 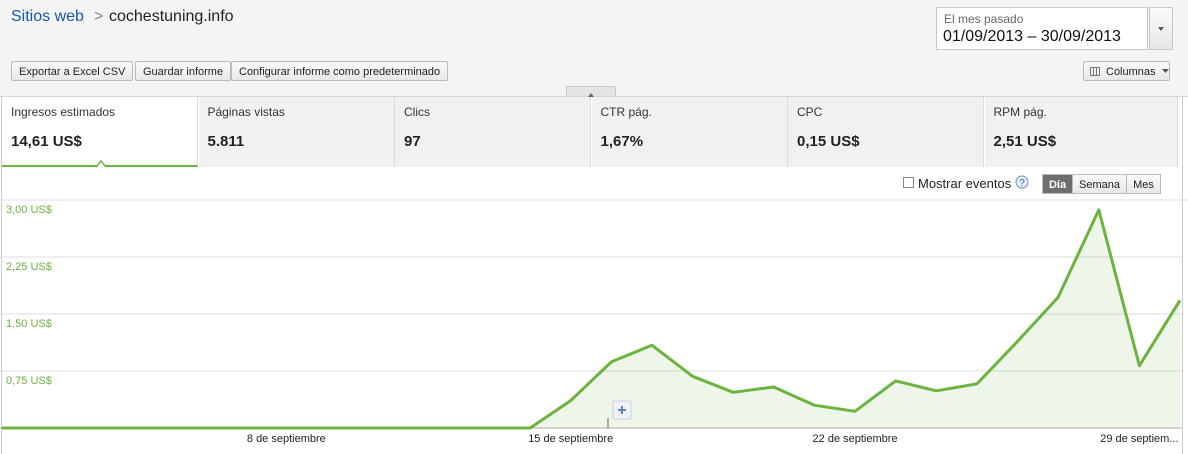 What do you see at coordinates (984, 19) in the screenshot?
I see `date-label: El mes pasado` at bounding box center [984, 19].